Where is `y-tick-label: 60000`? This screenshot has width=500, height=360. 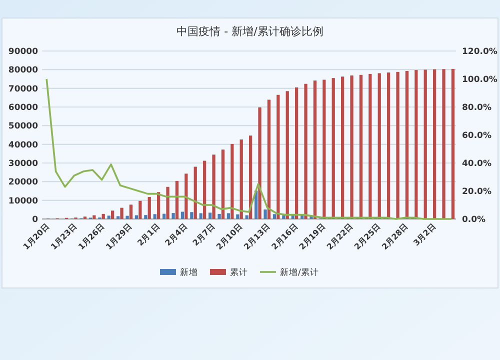 y-tick-label: 60000 is located at coordinates (23, 107).